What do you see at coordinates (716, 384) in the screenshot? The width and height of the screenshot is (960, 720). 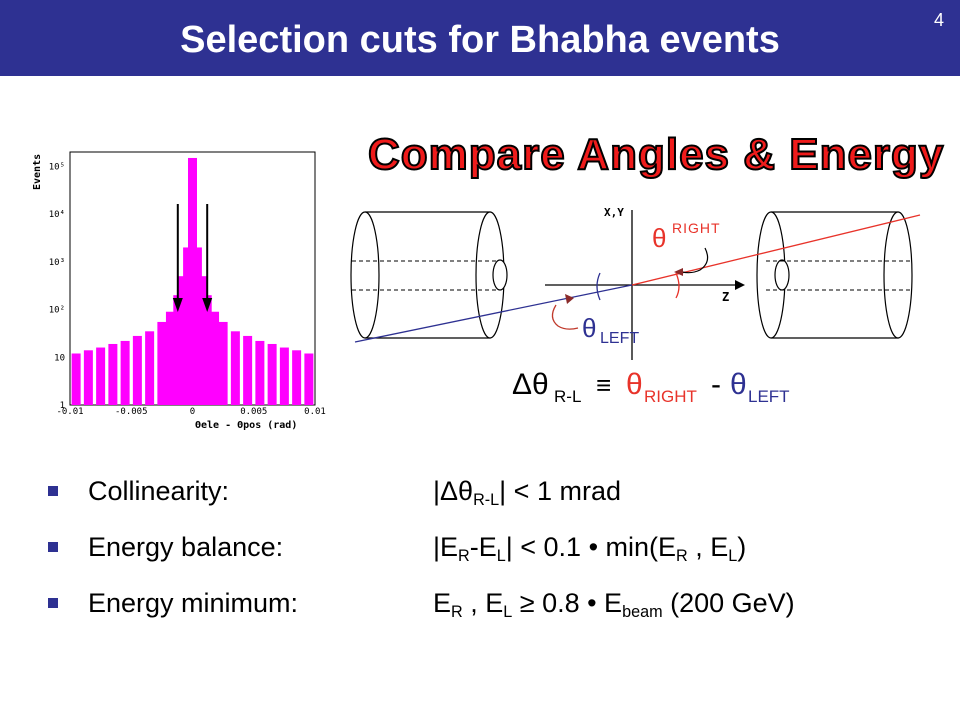 I see `formula-minus: -` at bounding box center [716, 384].